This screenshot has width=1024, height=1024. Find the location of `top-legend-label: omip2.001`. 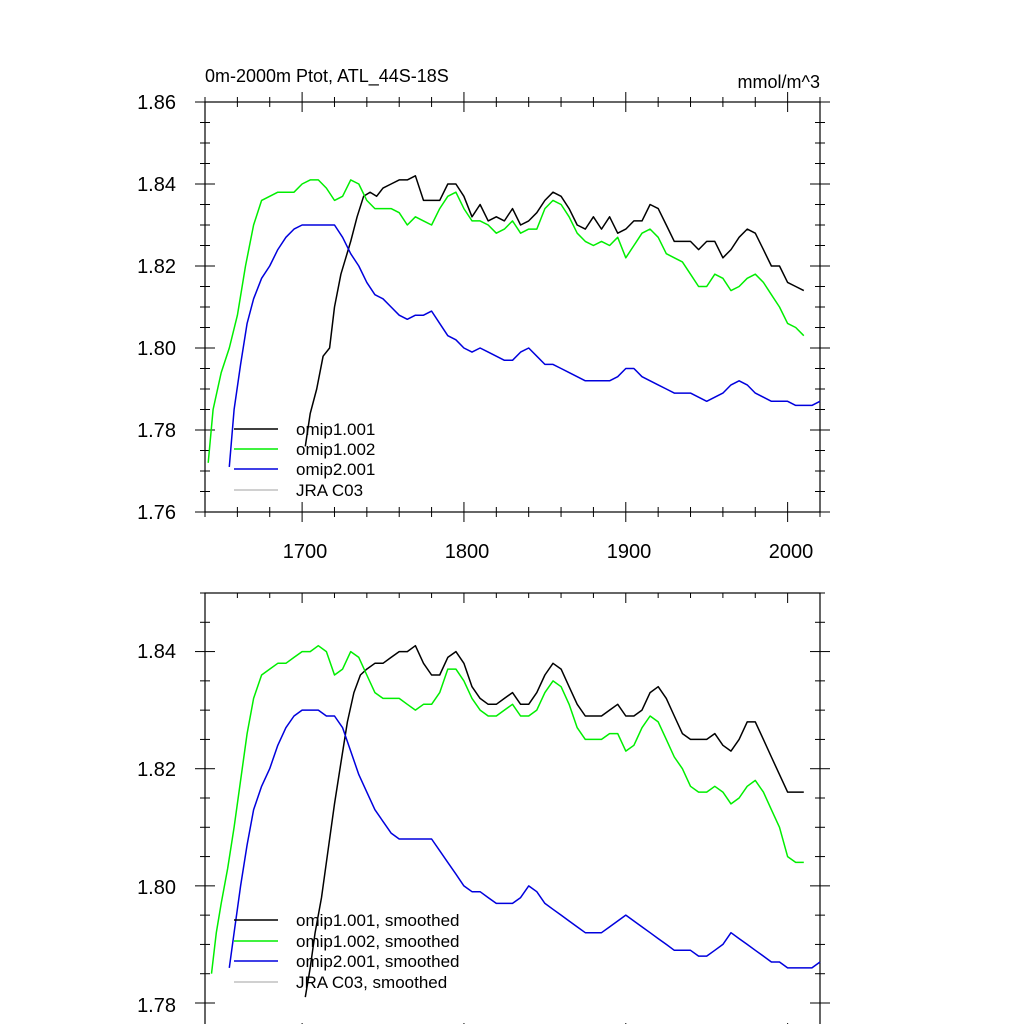

top-legend-label: omip2.001 is located at coordinates (335, 469).